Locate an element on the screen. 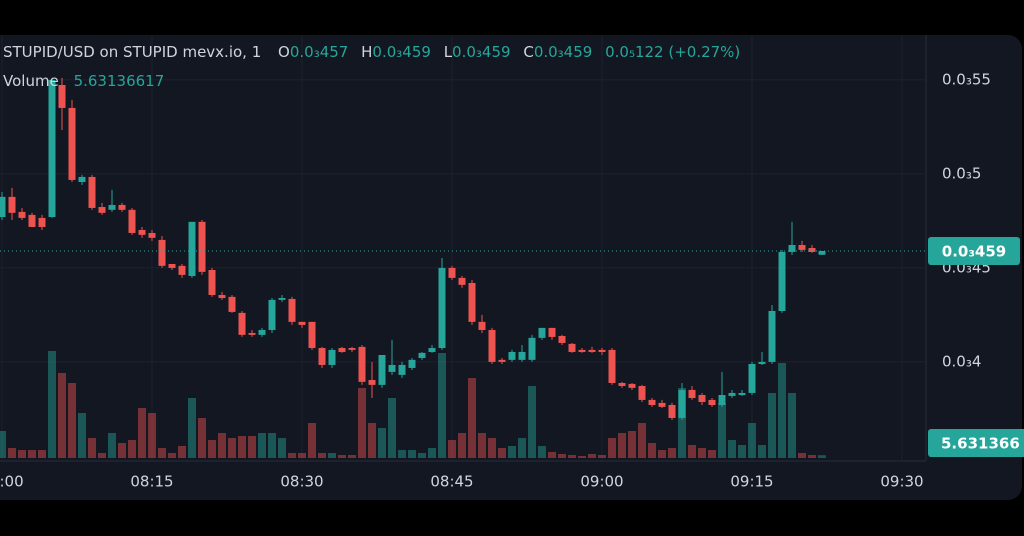  volume-tag-bg is located at coordinates (976, 443).